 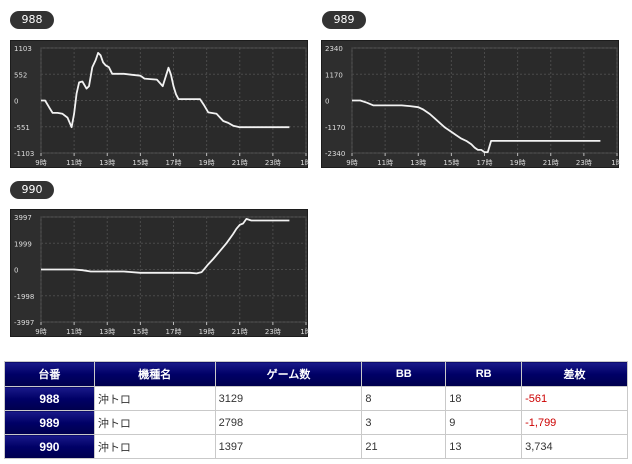 I want to click on cell-games: 1397, so click(x=288, y=446).